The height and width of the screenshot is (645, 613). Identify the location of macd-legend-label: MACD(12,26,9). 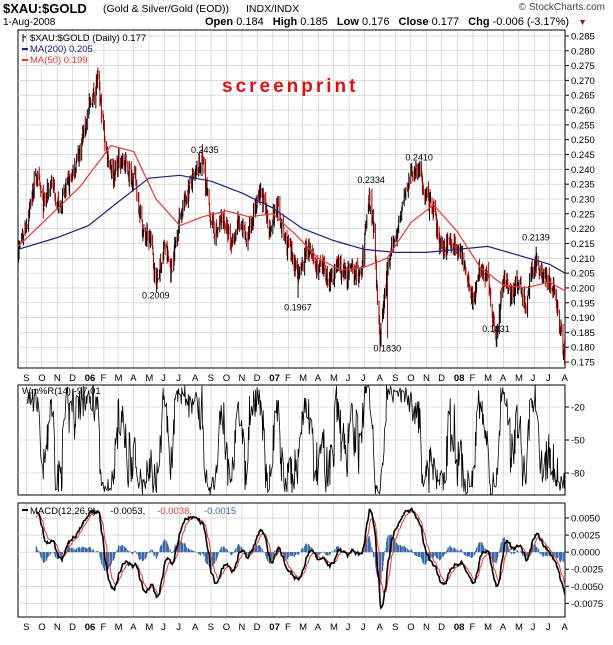
(63, 511).